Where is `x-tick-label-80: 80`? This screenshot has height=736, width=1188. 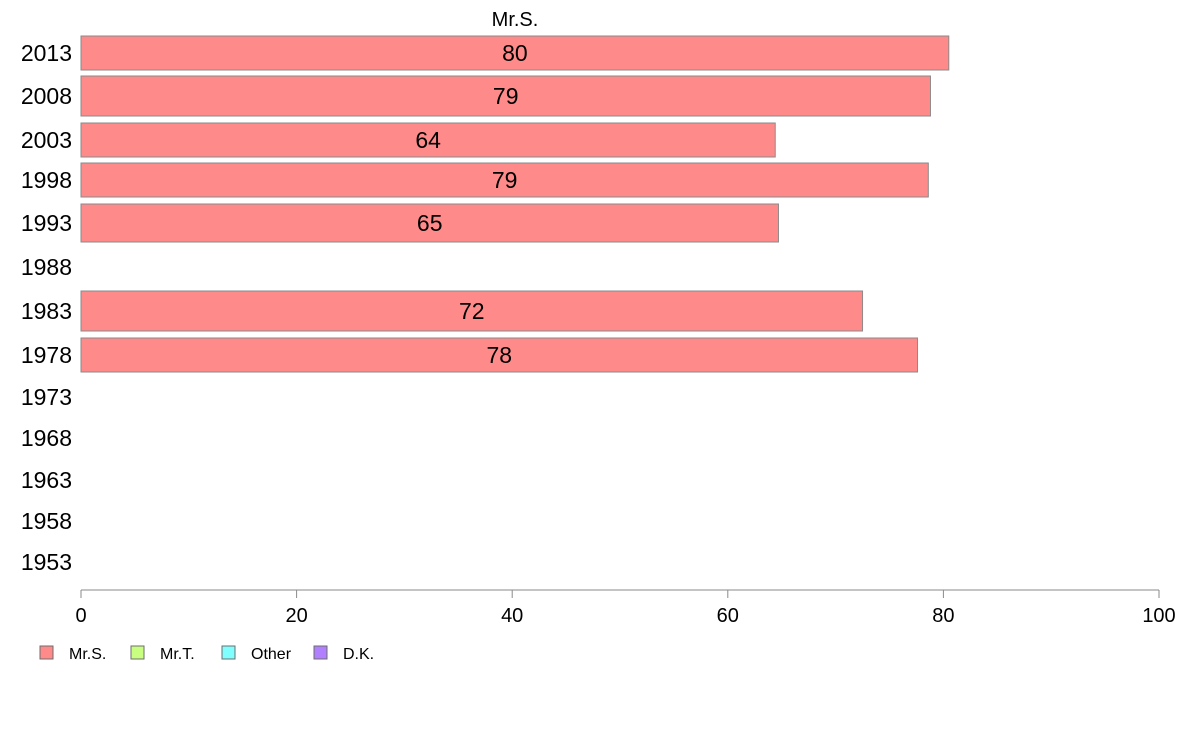
x-tick-label-80: 80 is located at coordinates (943, 616).